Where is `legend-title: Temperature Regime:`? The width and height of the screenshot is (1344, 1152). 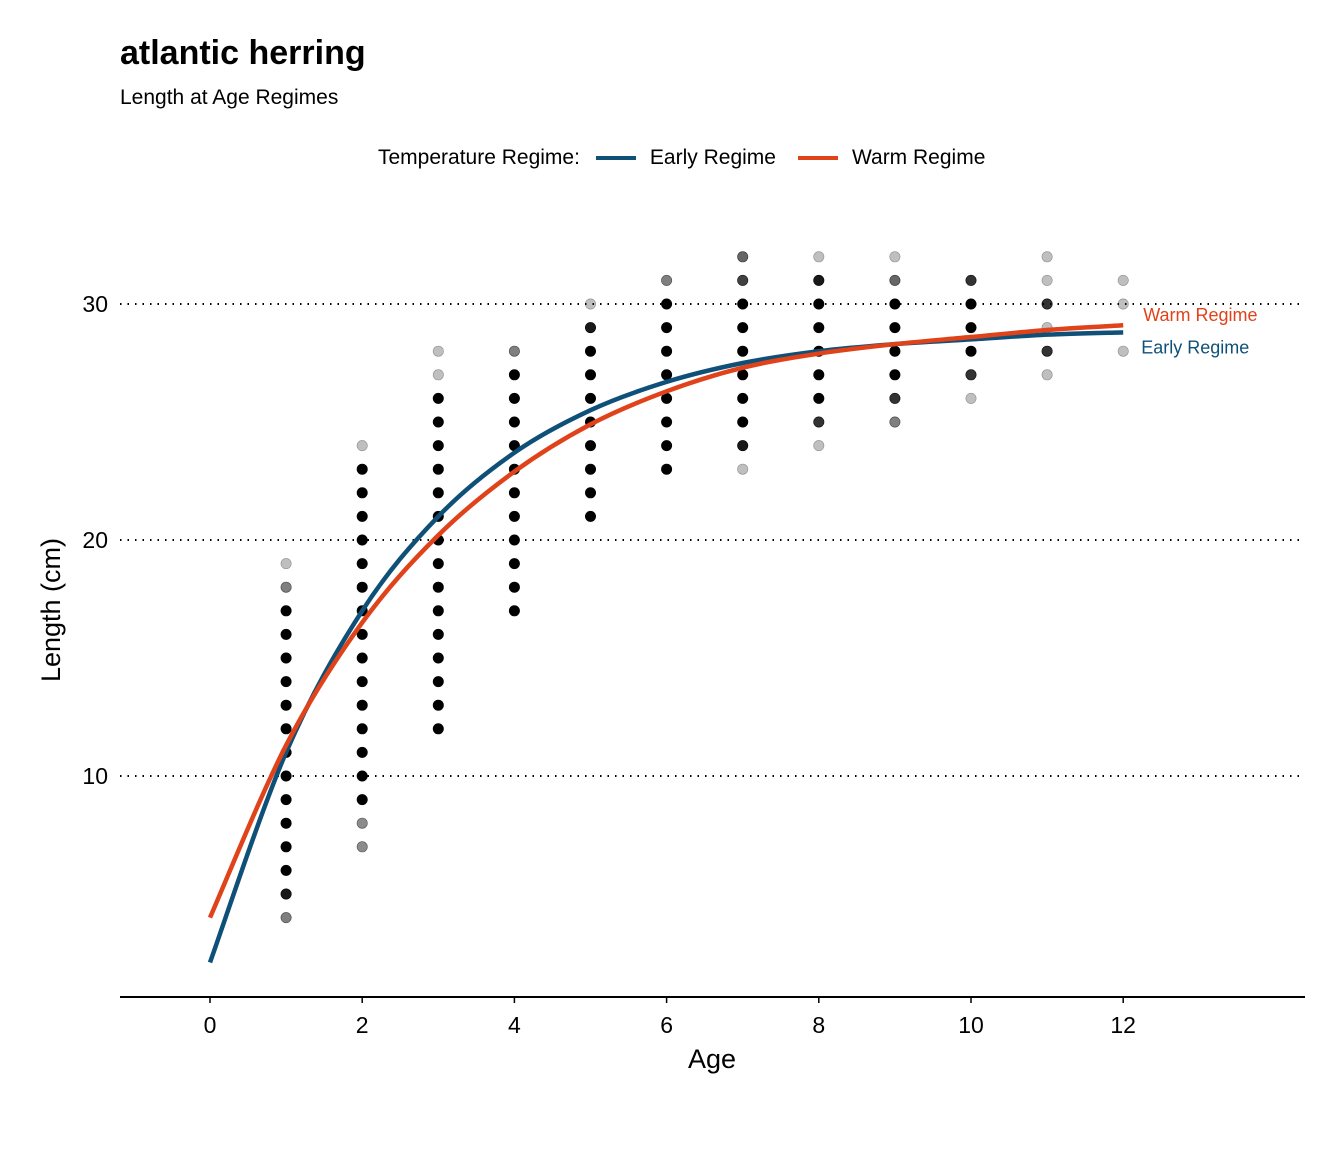 legend-title: Temperature Regime: is located at coordinates (479, 157).